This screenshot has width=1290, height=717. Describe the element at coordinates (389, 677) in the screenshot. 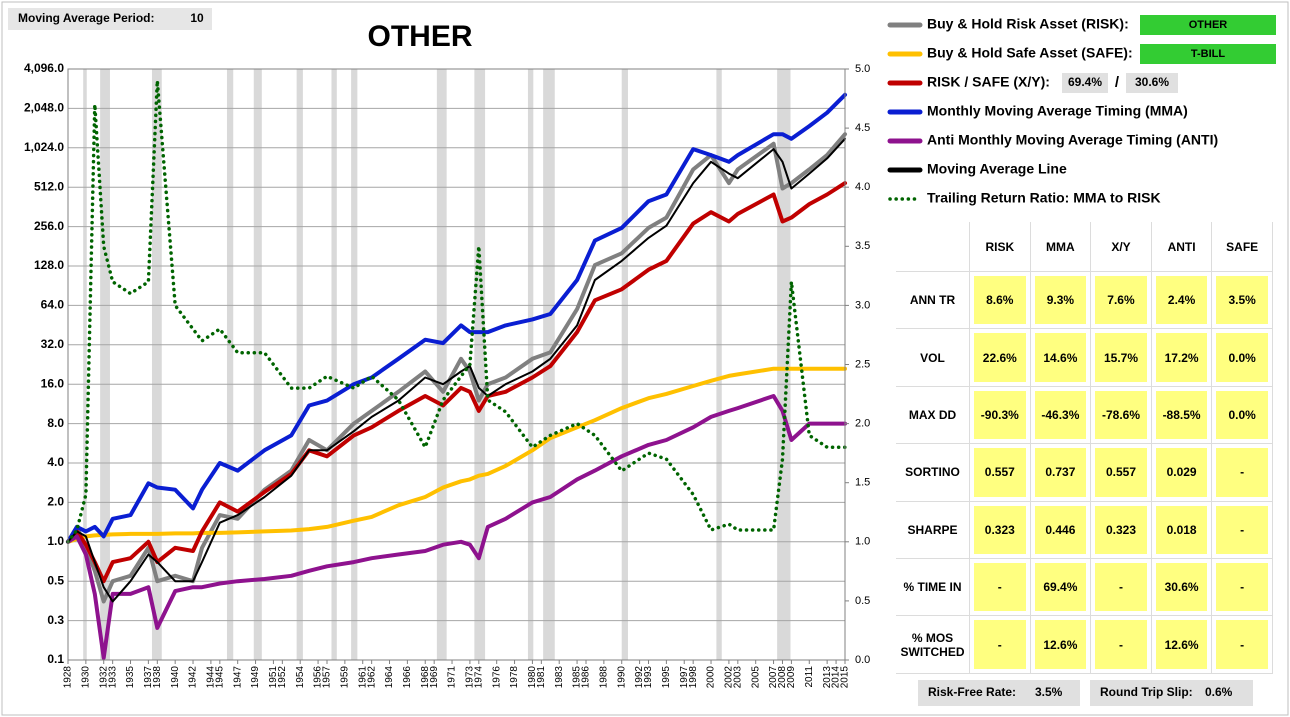

I see `x-tick-label: 1964` at that location.